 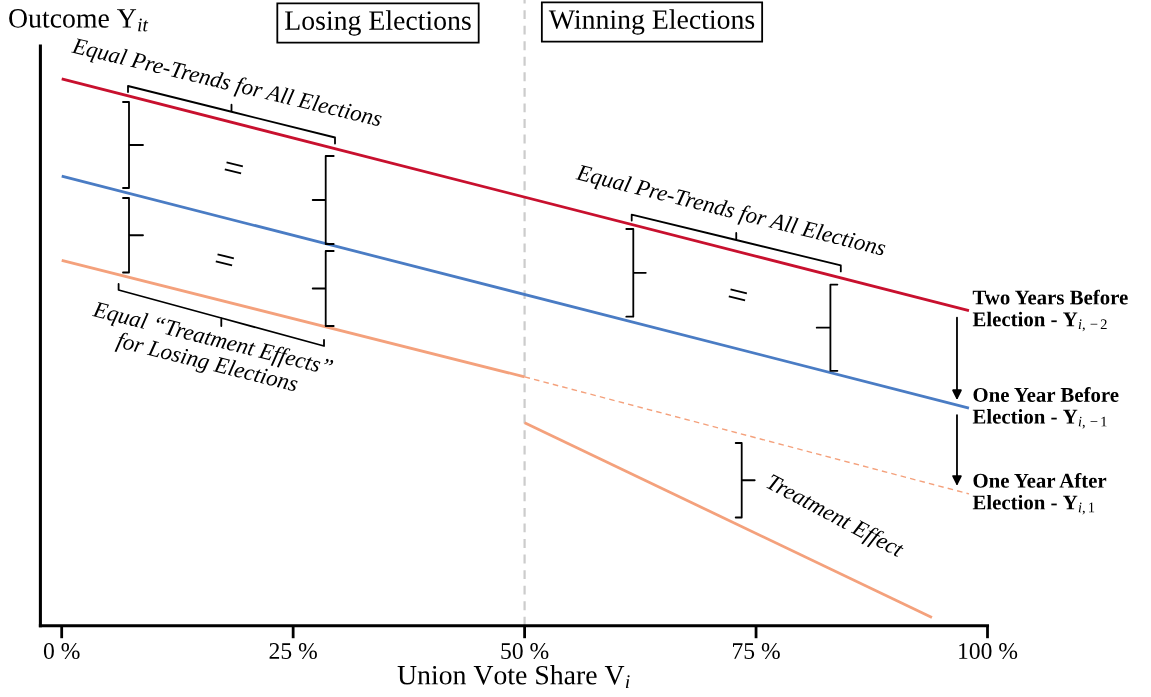 What do you see at coordinates (988, 651) in the screenshot?
I see `x-tick-label: 100 %` at bounding box center [988, 651].